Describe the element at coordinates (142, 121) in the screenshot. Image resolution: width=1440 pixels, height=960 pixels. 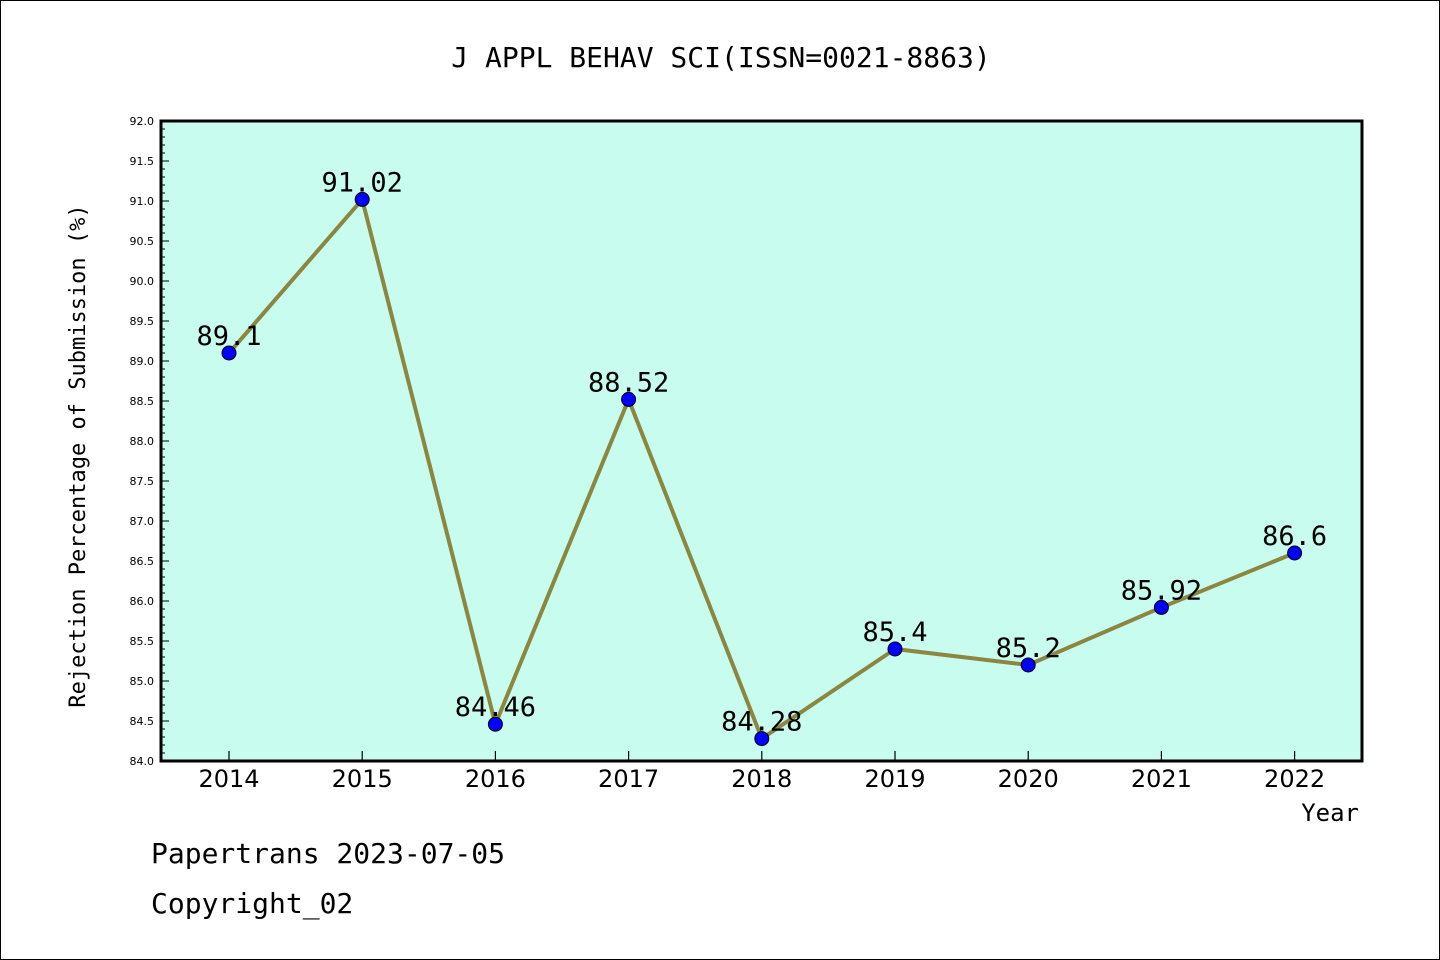
I see `y-tick-label: 92.0` at that location.